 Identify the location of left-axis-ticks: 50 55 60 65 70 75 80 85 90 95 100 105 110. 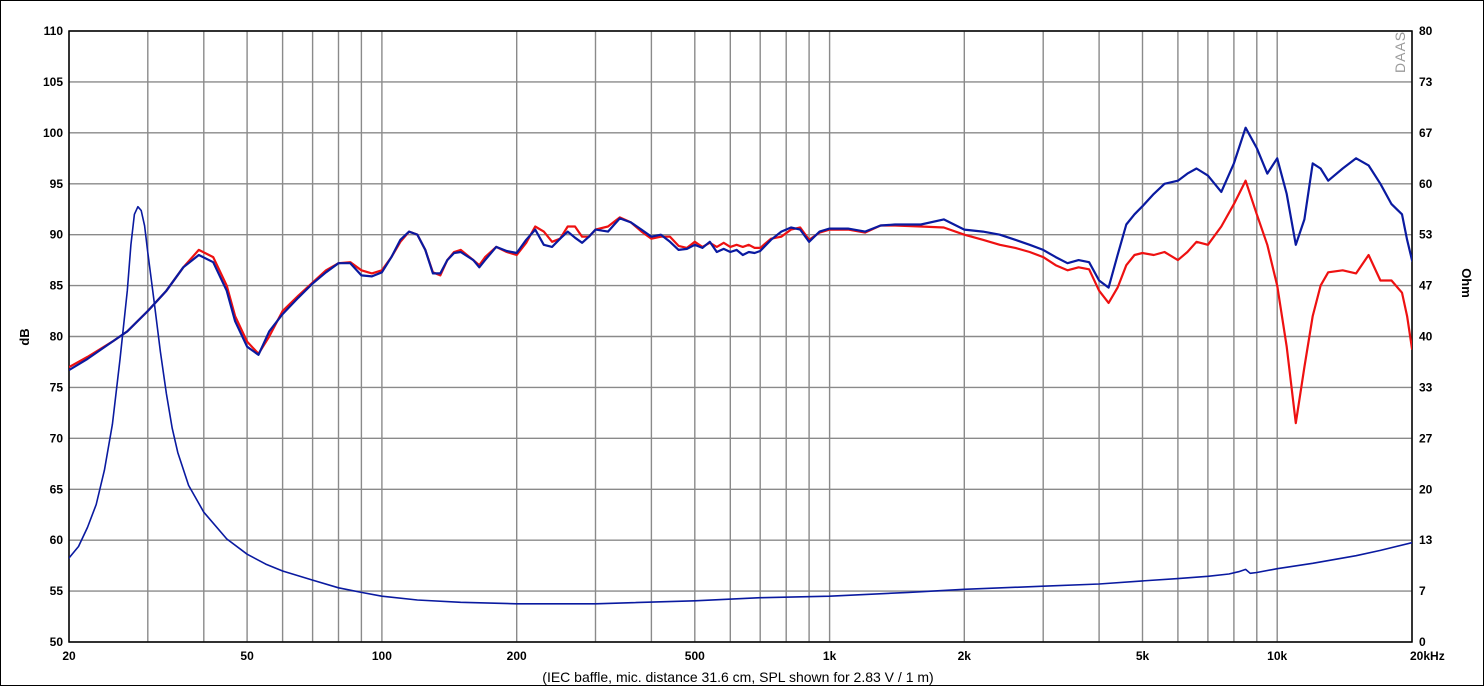
(53, 336).